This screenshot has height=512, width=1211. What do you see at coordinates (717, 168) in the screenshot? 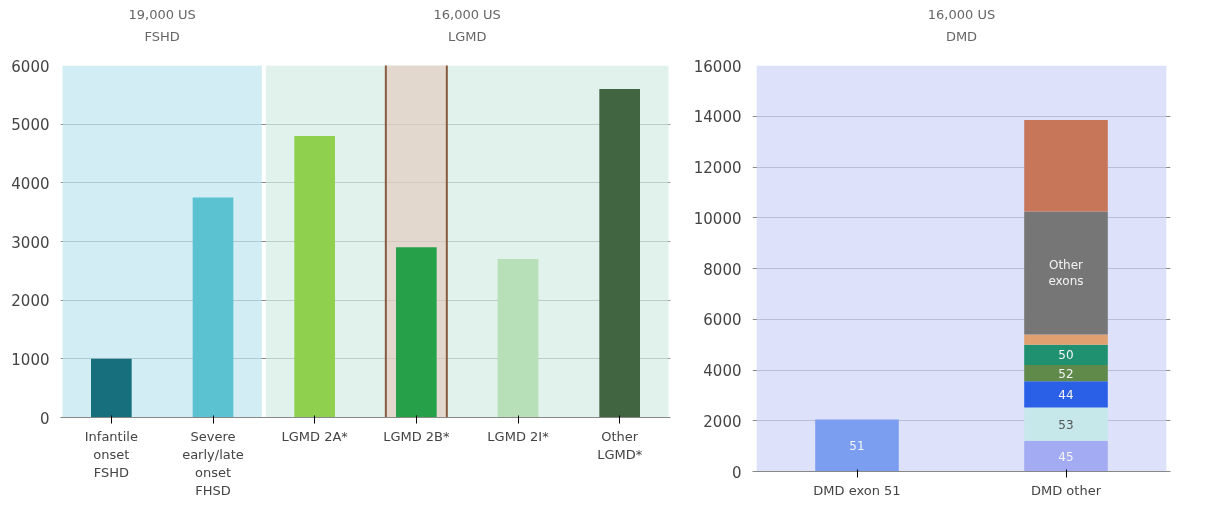
I see `y-tick-label: 12000` at bounding box center [717, 168].